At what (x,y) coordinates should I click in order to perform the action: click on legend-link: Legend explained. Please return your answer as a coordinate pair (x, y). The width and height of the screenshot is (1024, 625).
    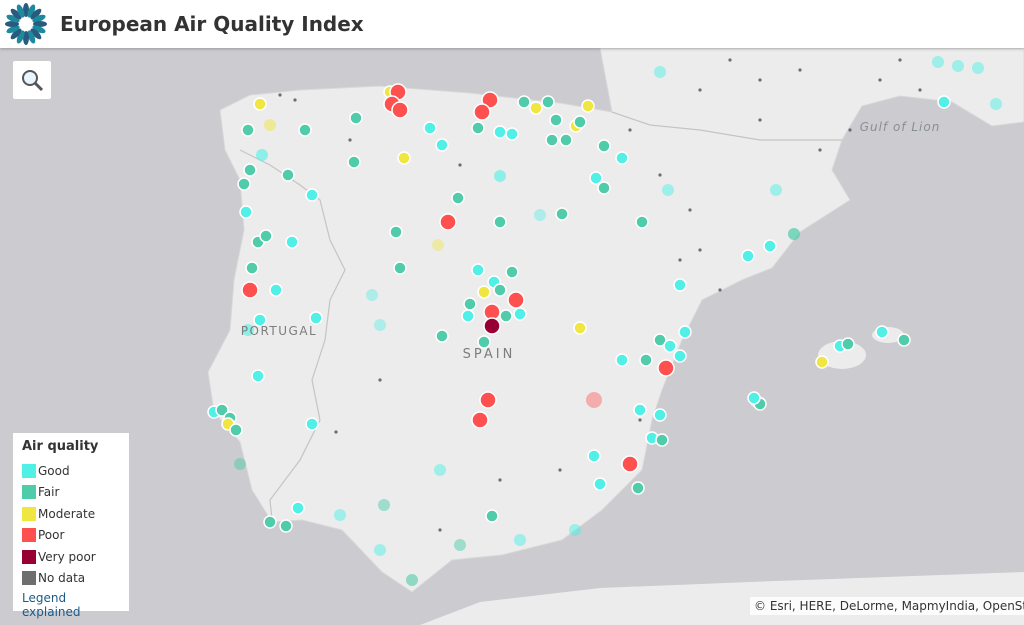
    Looking at the image, I should click on (51, 605).